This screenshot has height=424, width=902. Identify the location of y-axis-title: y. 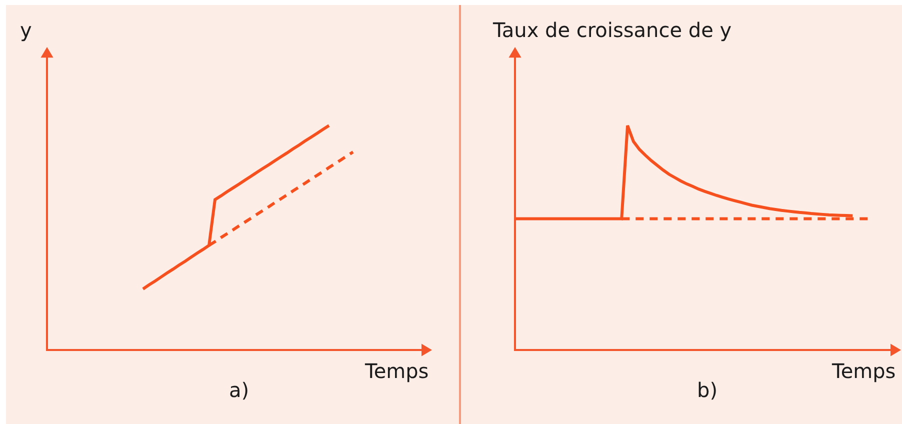
(26, 30).